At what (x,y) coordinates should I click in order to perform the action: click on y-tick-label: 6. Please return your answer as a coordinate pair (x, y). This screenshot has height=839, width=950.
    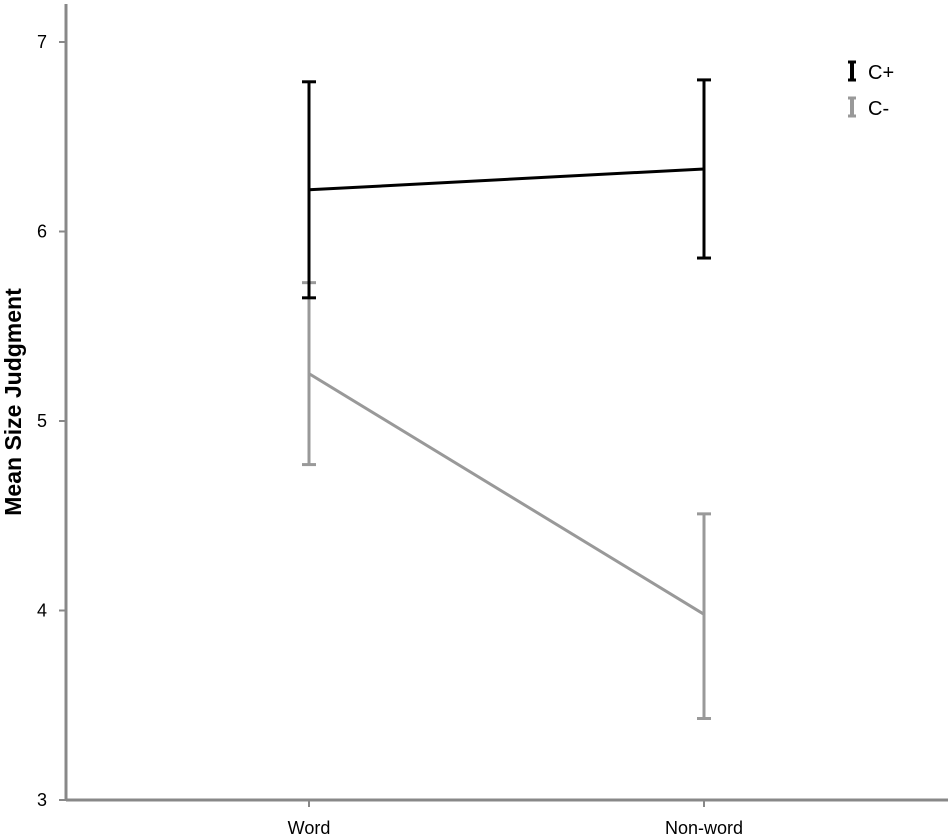
    Looking at the image, I should click on (42, 232).